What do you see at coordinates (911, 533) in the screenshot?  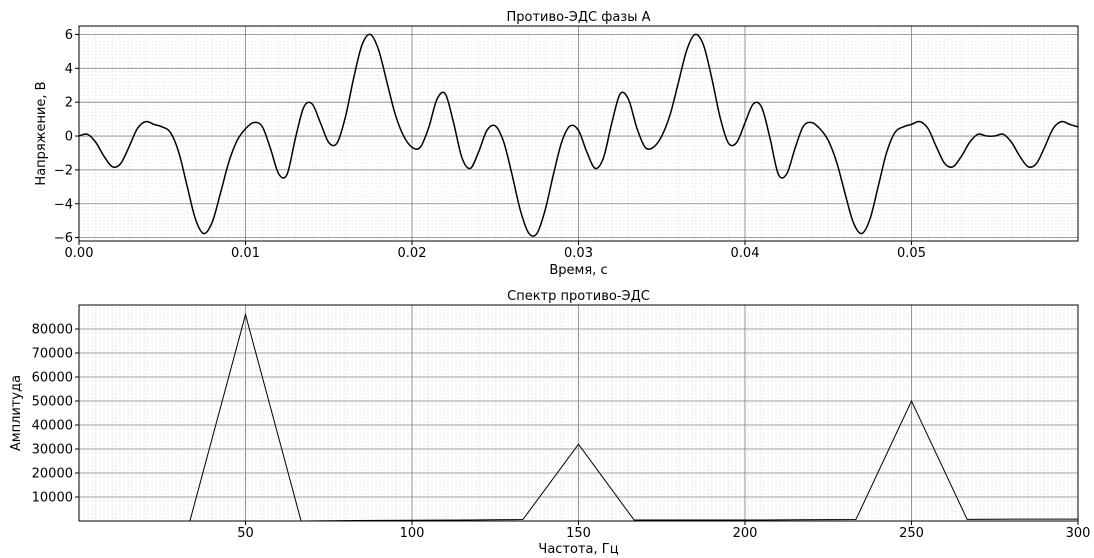 I see `x-tick-label: 250` at bounding box center [911, 533].